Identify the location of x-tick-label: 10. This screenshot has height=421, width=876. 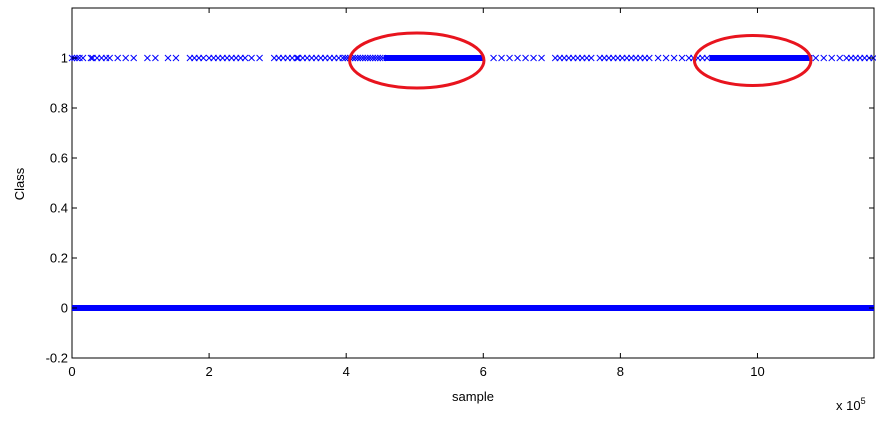
(757, 371).